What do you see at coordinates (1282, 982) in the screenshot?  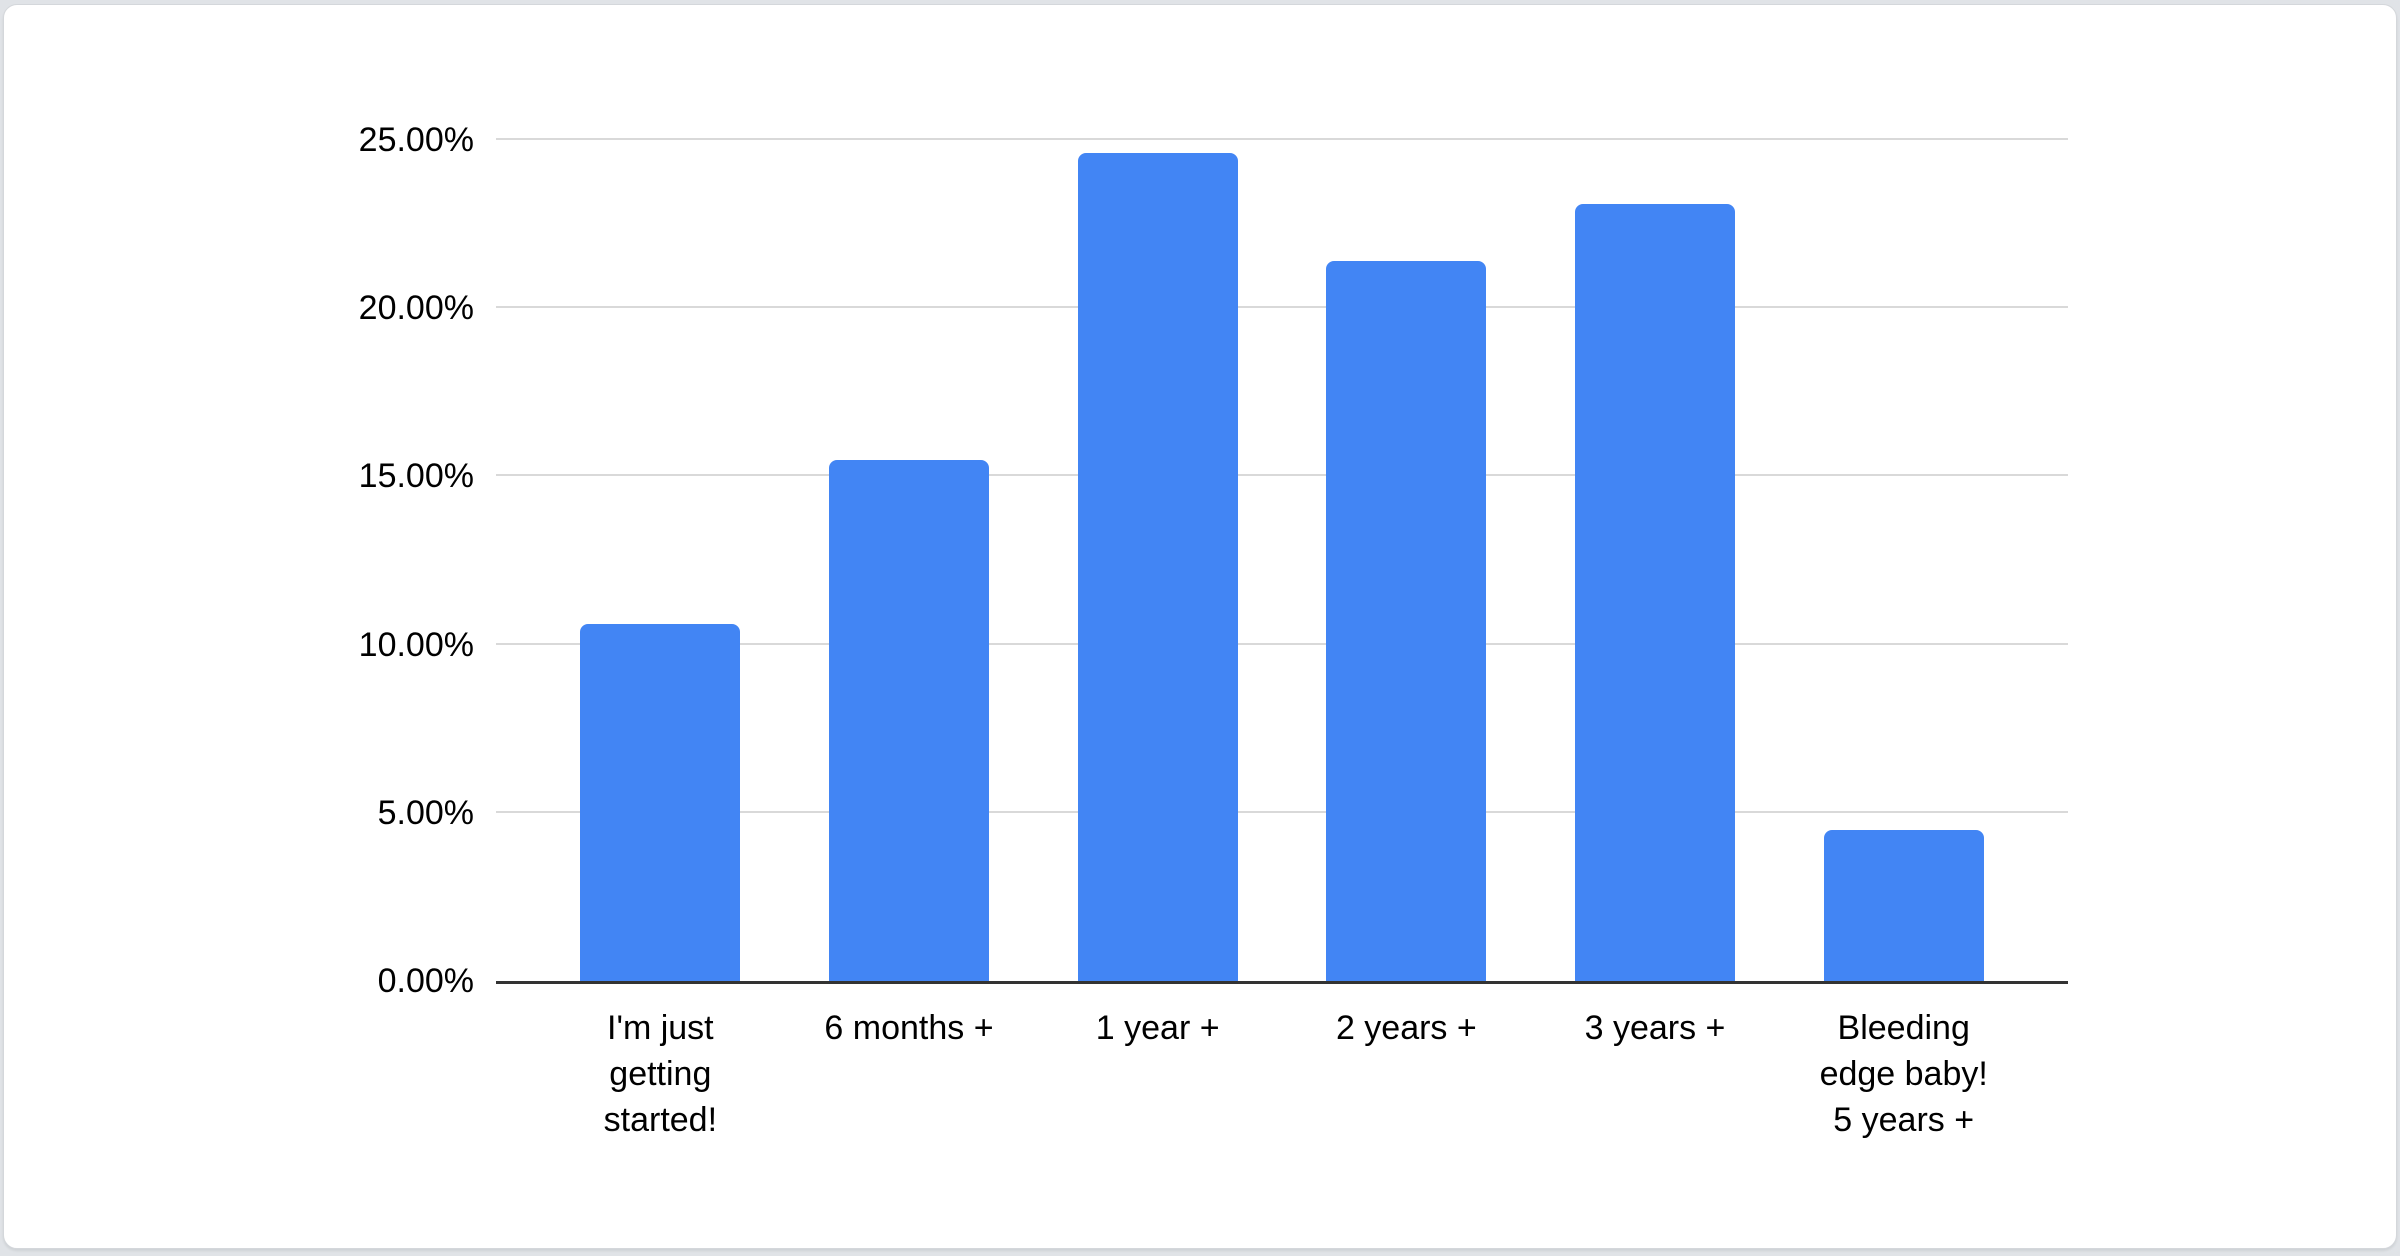 I see `x-axis-line` at bounding box center [1282, 982].